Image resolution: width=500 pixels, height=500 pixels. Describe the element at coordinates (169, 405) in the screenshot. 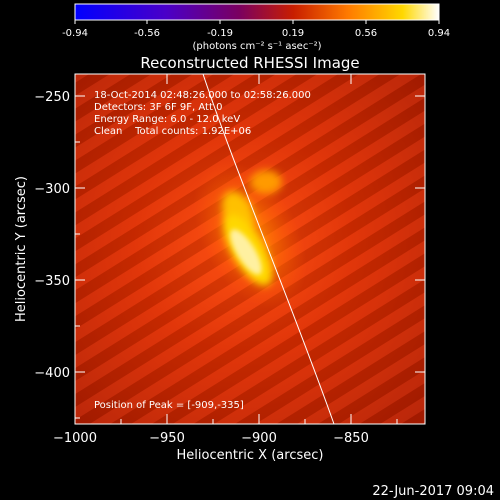

I see `peak-position-label: Position of Peak = [-909,-335]` at that location.